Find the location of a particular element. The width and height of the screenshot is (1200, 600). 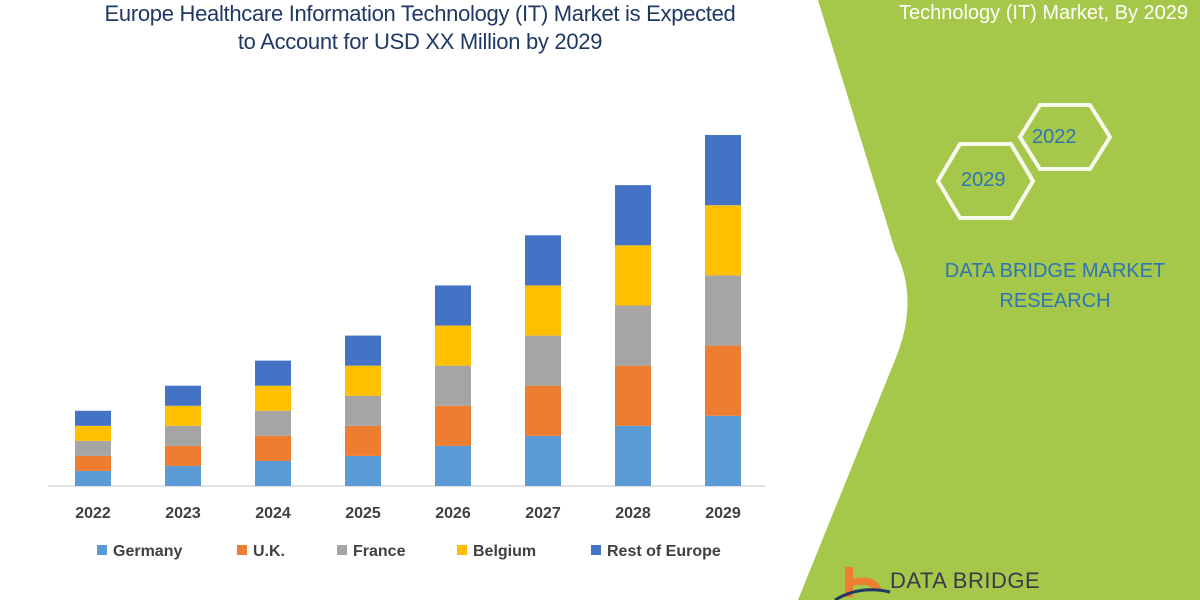

logo-icon is located at coordinates (862, 583).